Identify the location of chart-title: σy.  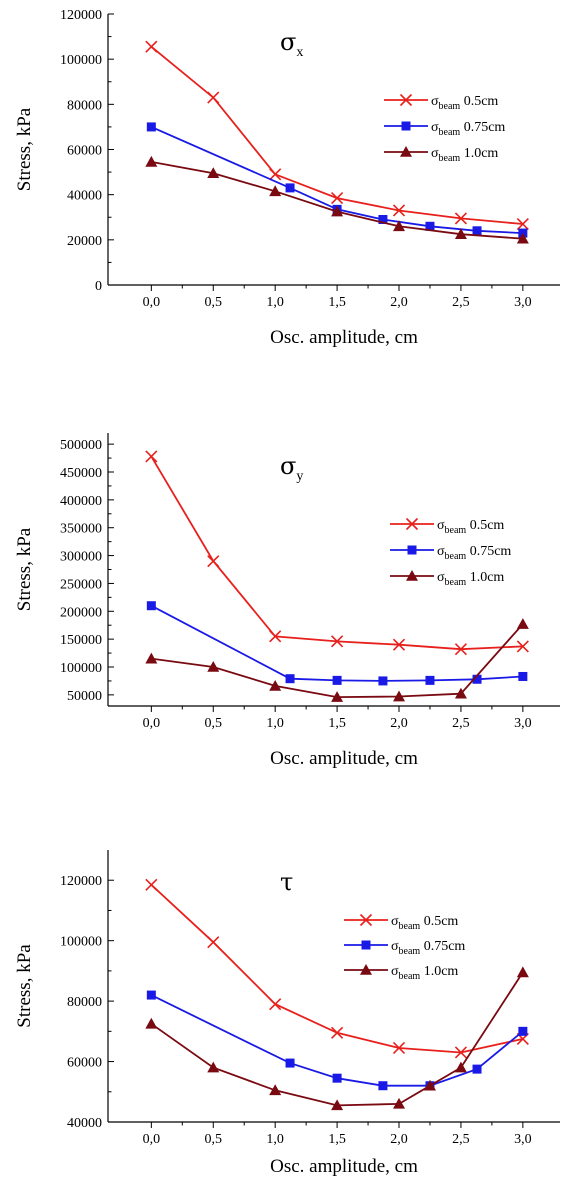
(291, 468).